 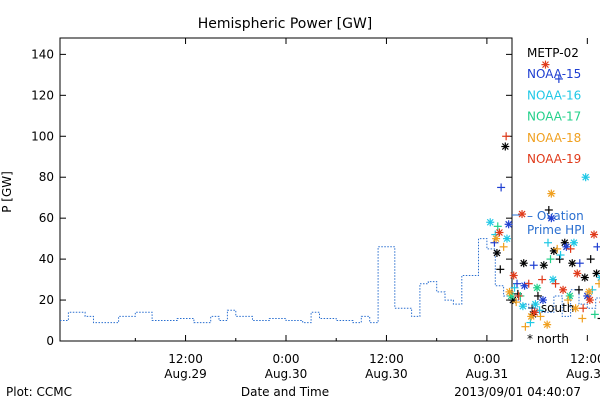 I want to click on y-tick-label: 120, so click(x=42, y=95).